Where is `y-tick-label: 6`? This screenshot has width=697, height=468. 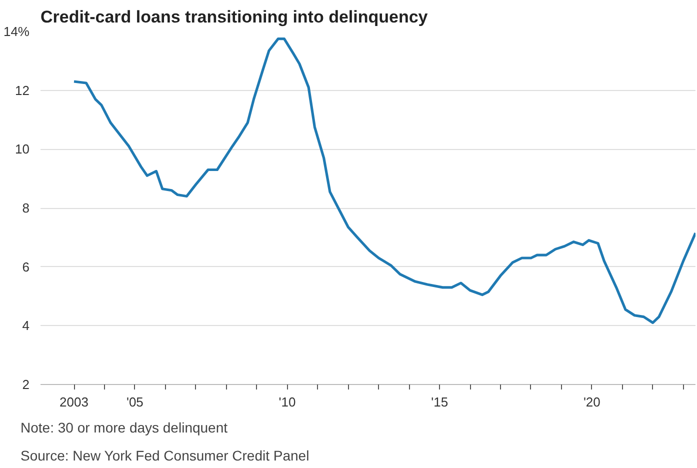 y-tick-label: 6 is located at coordinates (26, 266).